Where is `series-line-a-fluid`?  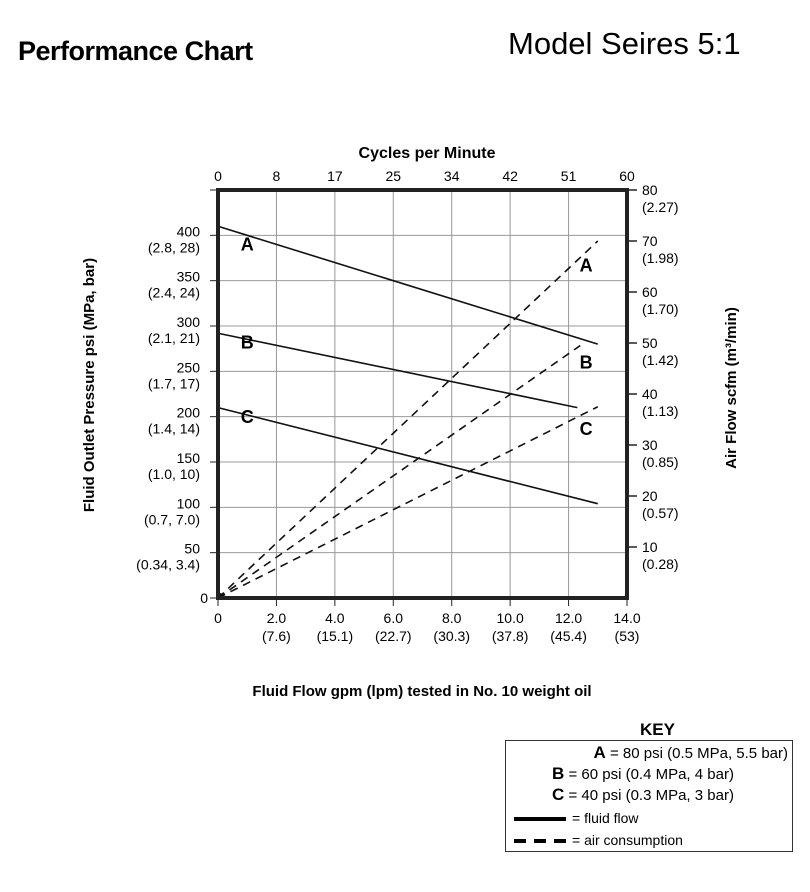 series-line-a-fluid is located at coordinates (408, 285).